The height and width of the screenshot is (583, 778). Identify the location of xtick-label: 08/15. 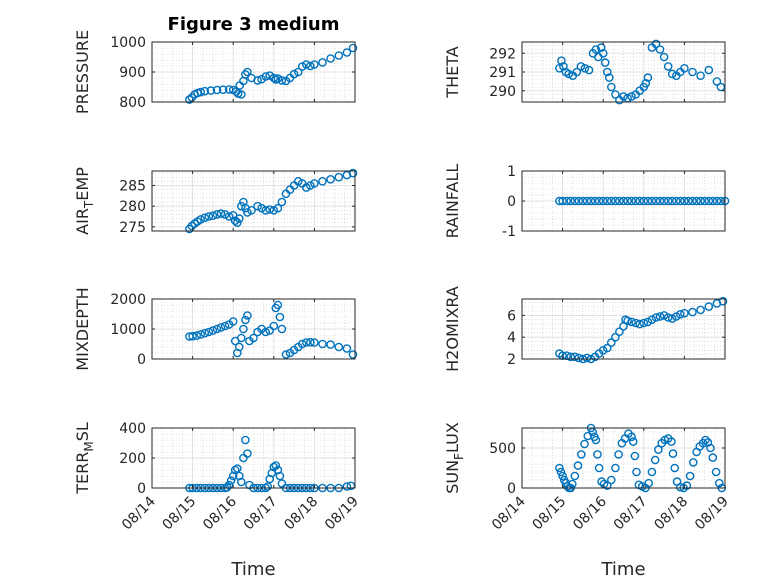
(180, 514).